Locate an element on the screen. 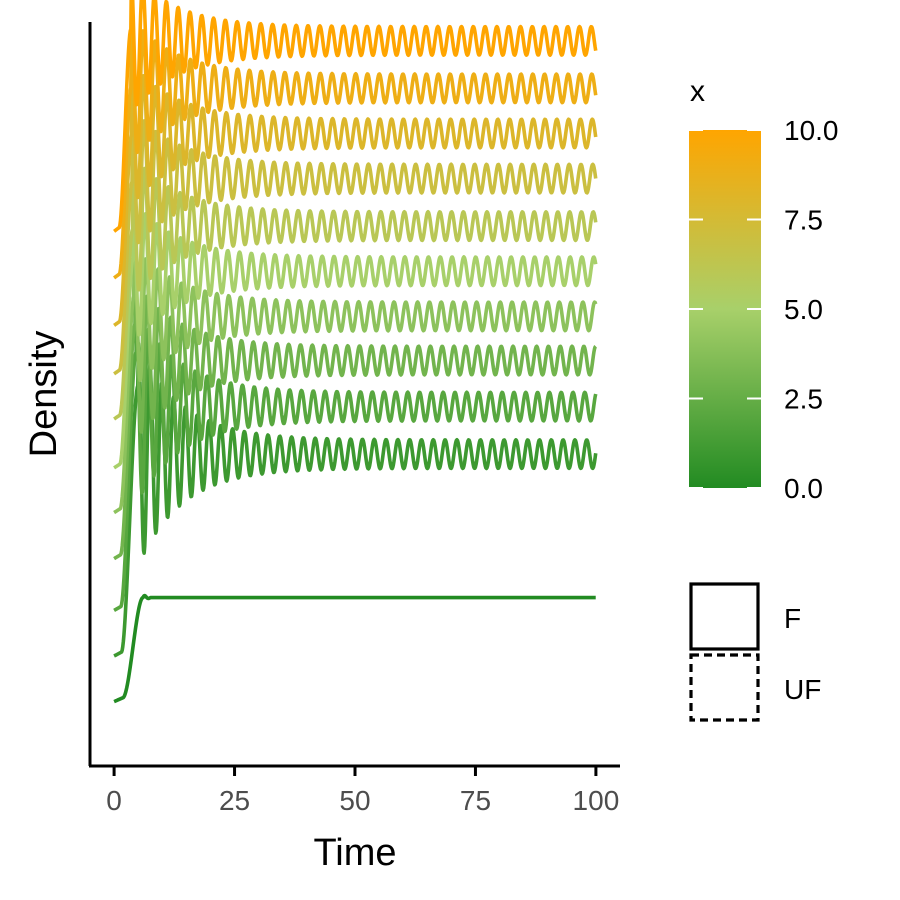  linetype-label-f: F is located at coordinates (792, 618).